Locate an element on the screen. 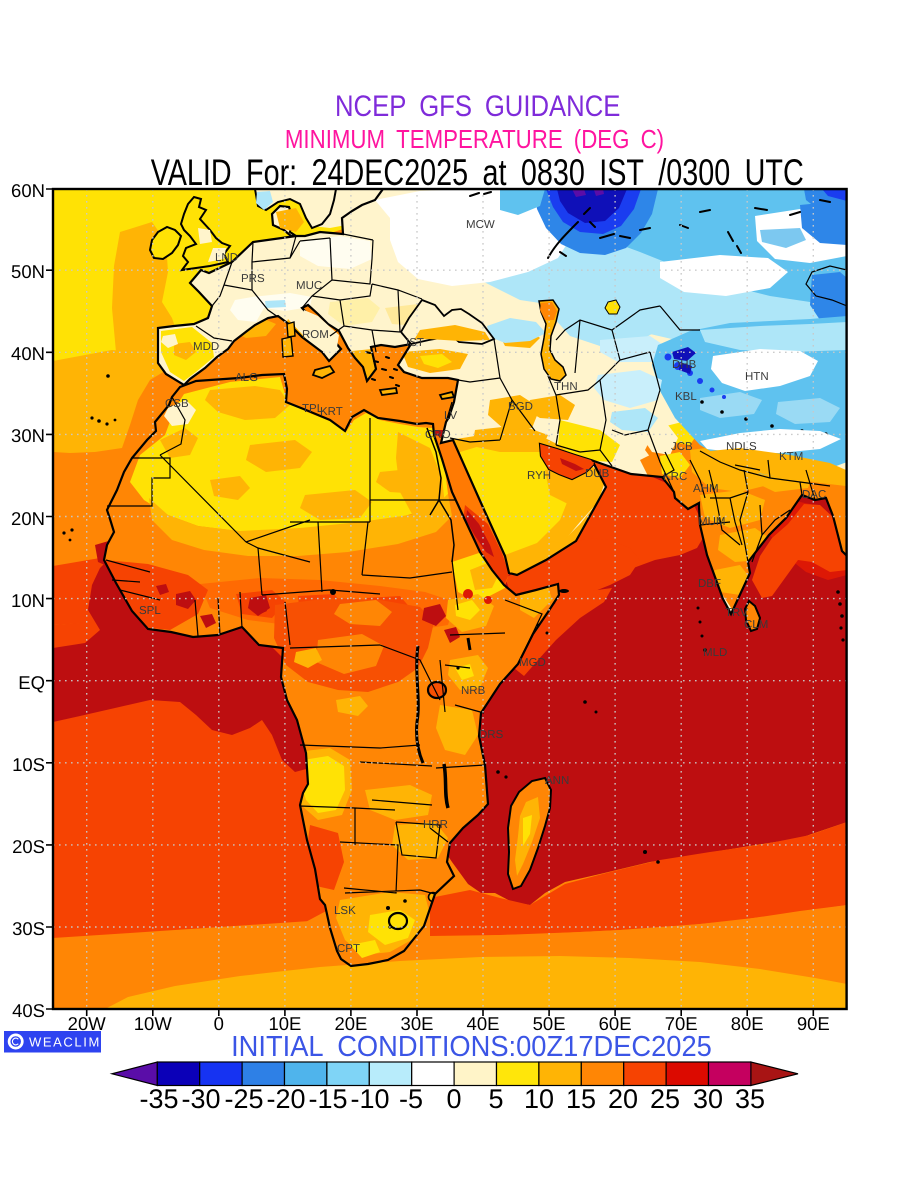 Image resolution: width=900 pixels, height=1200 pixels. svg-text: JCB is located at coordinates (682, 447).